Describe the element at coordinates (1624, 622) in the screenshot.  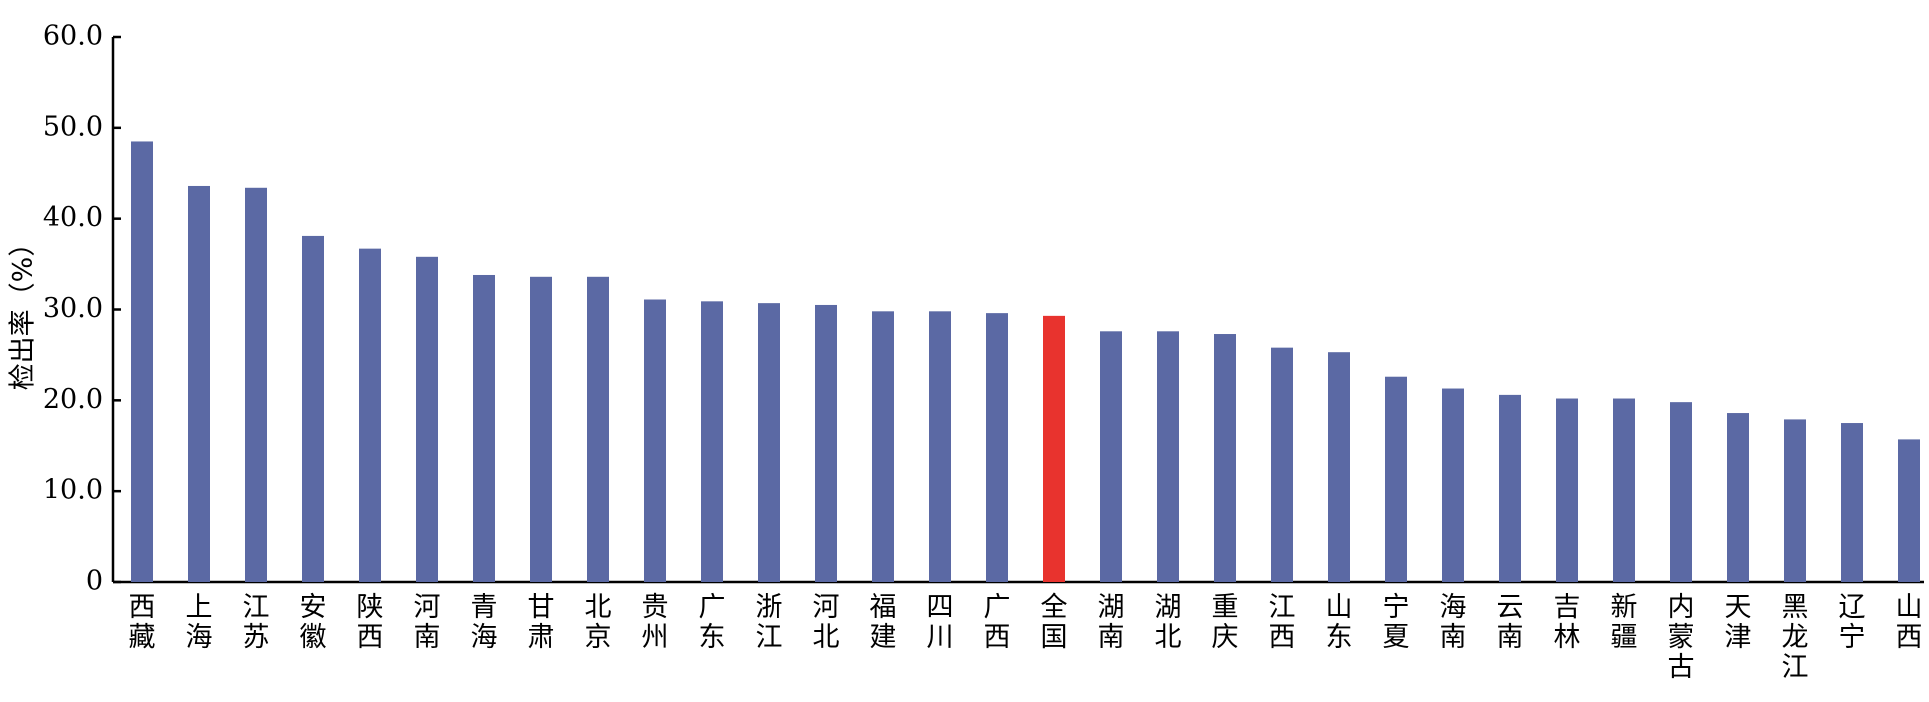
I see `x-tick-label: 新疆` at that location.